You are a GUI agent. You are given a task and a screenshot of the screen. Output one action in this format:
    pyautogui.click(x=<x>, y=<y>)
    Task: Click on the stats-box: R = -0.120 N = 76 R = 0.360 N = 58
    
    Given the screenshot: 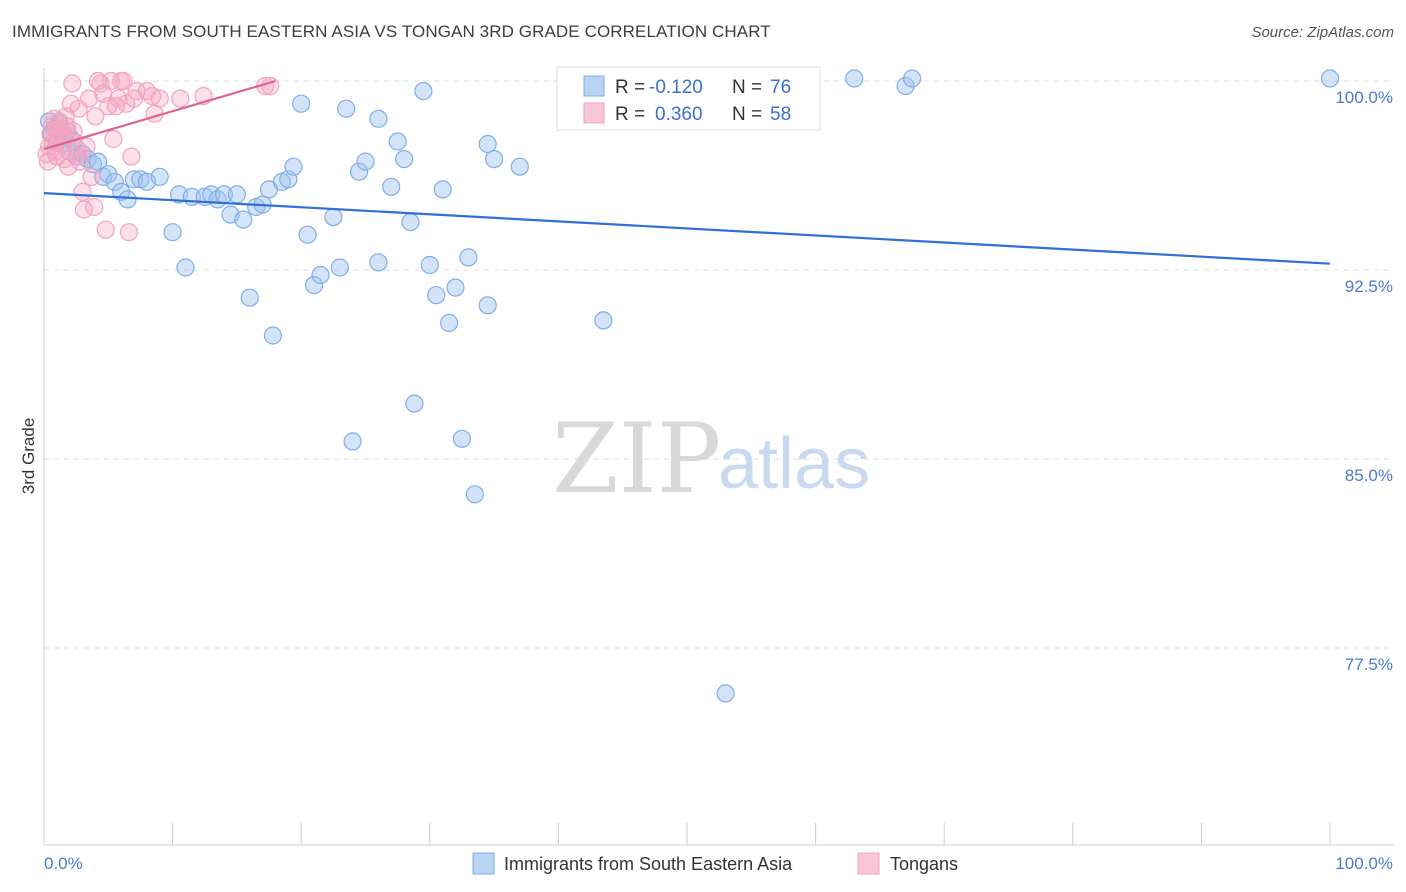 What is the action you would take?
    pyautogui.click(x=688, y=98)
    